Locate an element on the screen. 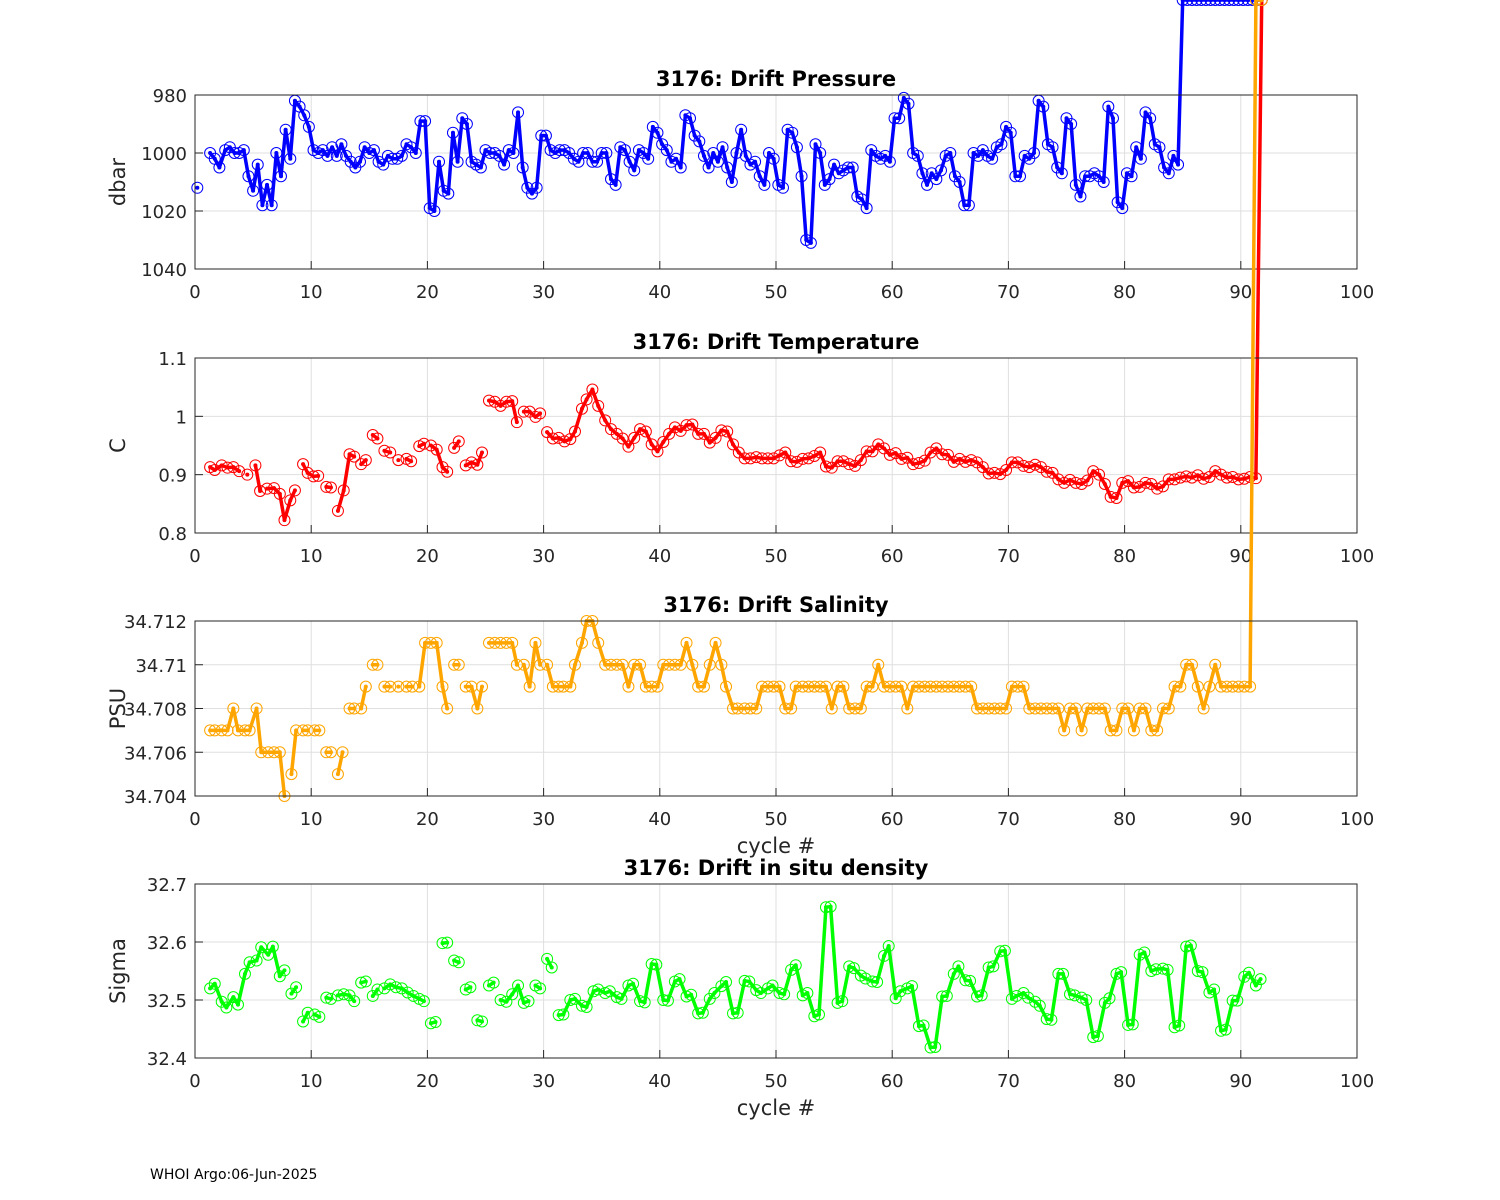 This screenshot has width=1500, height=1200. pressure-x-tick-label: 10 is located at coordinates (311, 292).